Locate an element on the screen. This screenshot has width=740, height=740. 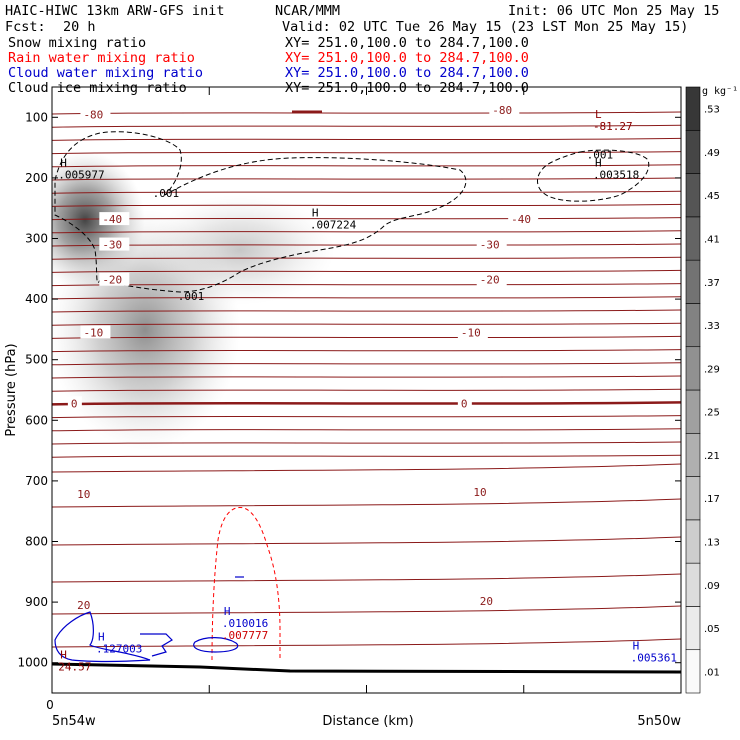
y-tick-label: 300 is located at coordinates (36, 239).